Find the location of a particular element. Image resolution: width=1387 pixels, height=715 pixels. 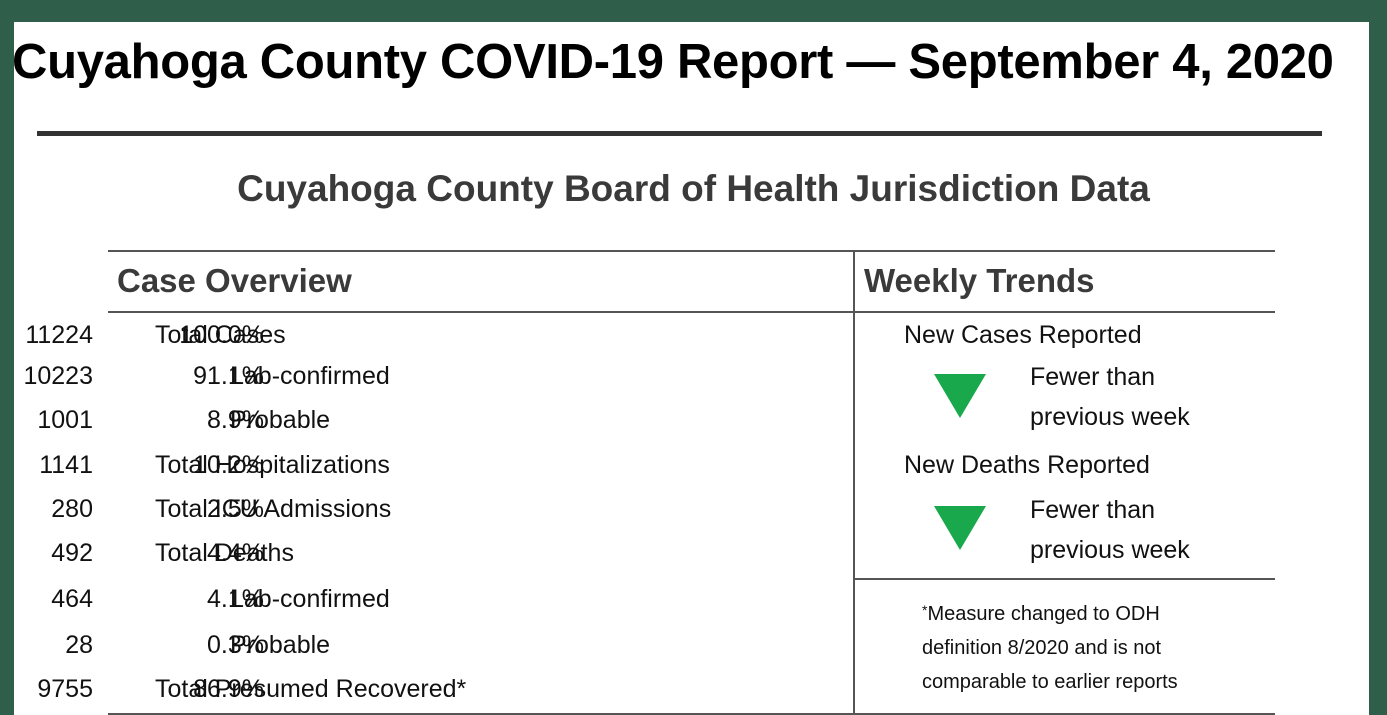

new-deaths-trend-text: Fewer than previous week is located at coordinates (1110, 530).